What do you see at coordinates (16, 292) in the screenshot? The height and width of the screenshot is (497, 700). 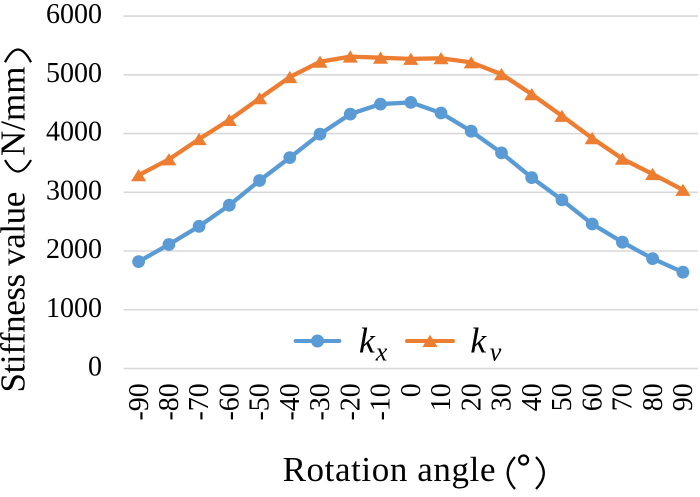 I see `svg-text: Stiffness value` at bounding box center [16, 292].